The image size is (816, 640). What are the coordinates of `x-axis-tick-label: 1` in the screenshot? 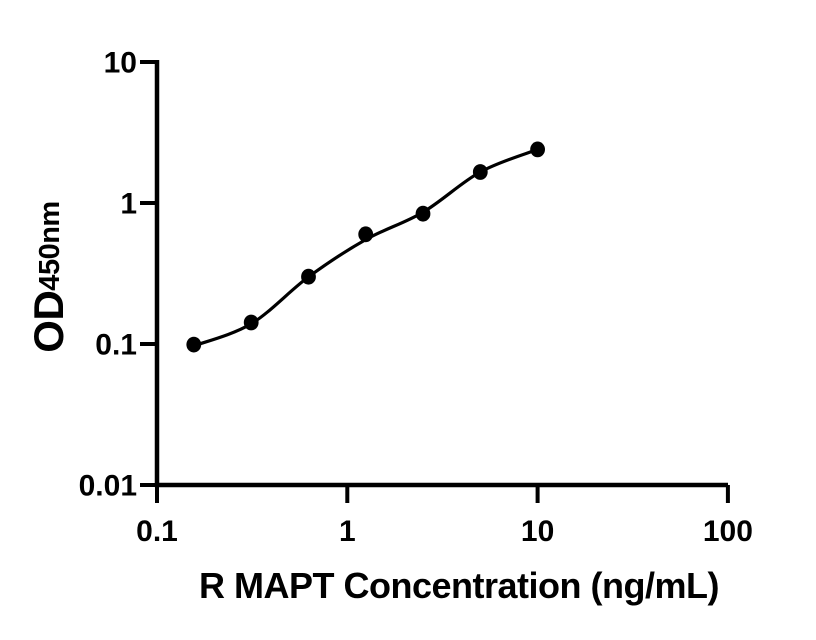 It's located at (347, 531).